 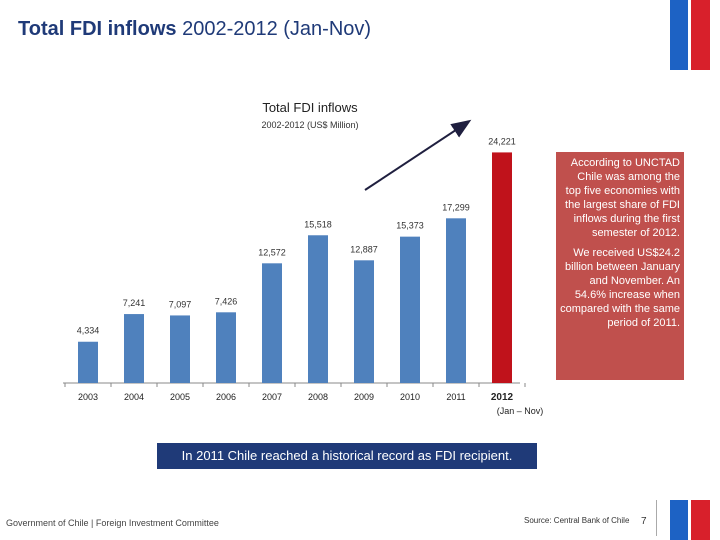 I want to click on flag-decoration-top, so click(x=690, y=35).